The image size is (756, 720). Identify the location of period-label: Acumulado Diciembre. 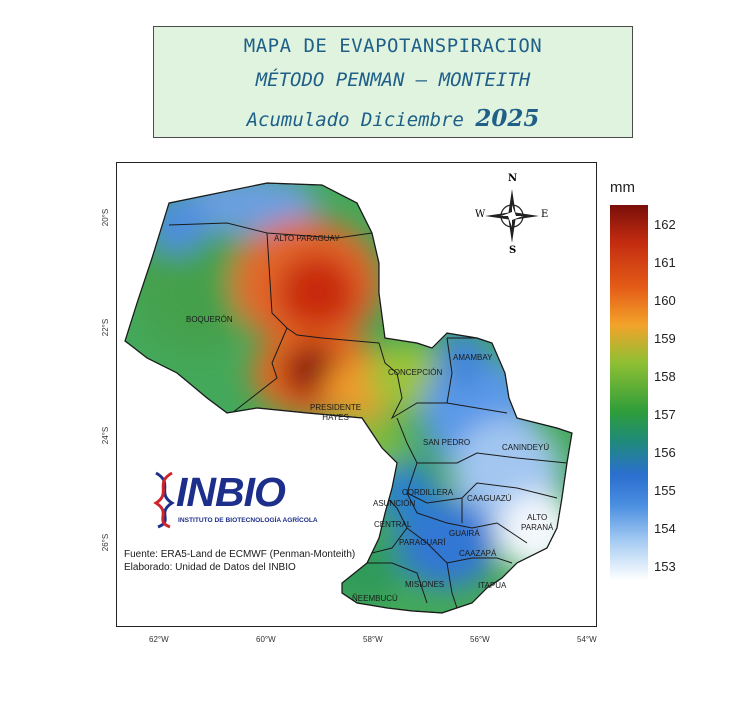
(355, 120).